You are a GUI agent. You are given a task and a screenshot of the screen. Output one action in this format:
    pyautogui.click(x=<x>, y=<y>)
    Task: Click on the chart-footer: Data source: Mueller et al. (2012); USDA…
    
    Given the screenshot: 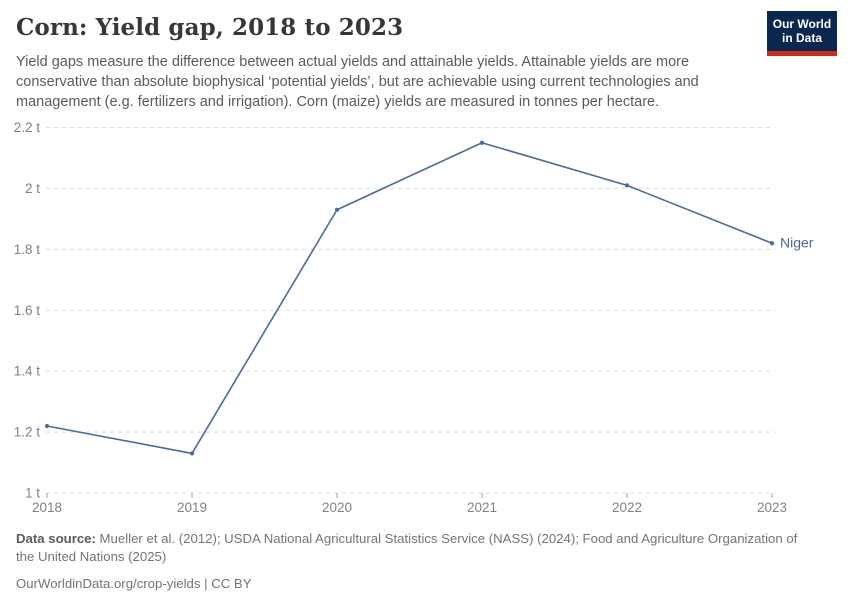 What is the action you would take?
    pyautogui.click(x=412, y=561)
    